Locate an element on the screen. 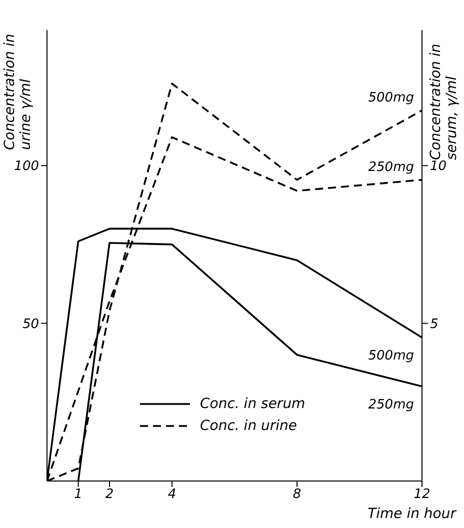 This screenshot has width=464, height=528. y-tick-label: 100 is located at coordinates (26, 166).